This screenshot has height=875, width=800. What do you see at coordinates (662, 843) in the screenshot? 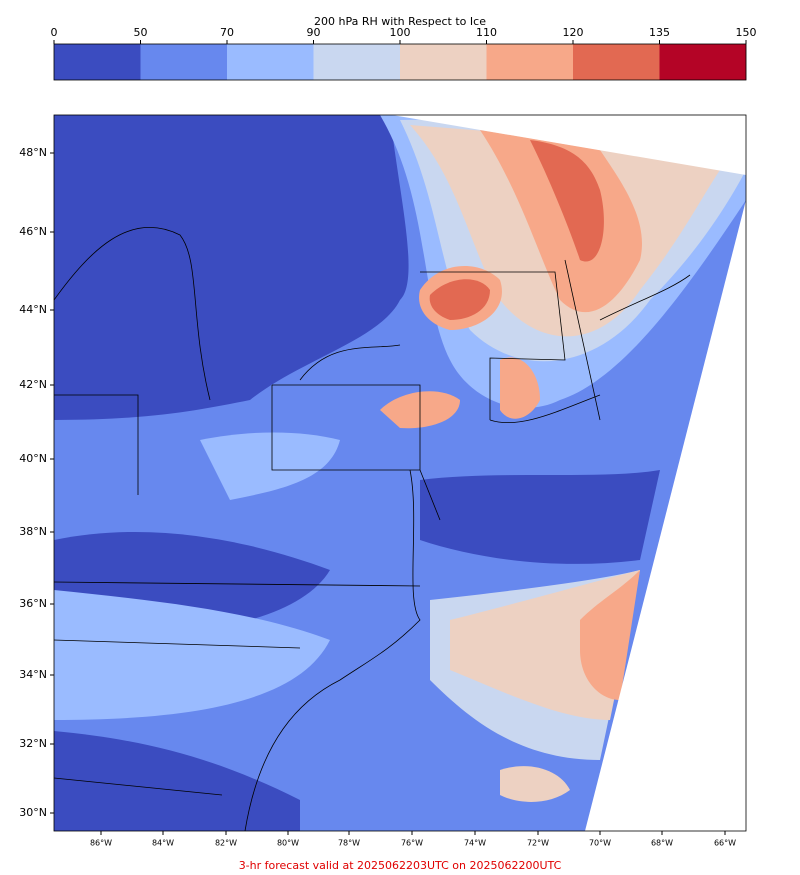
I see `lon-label: 68°W` at bounding box center [662, 843].